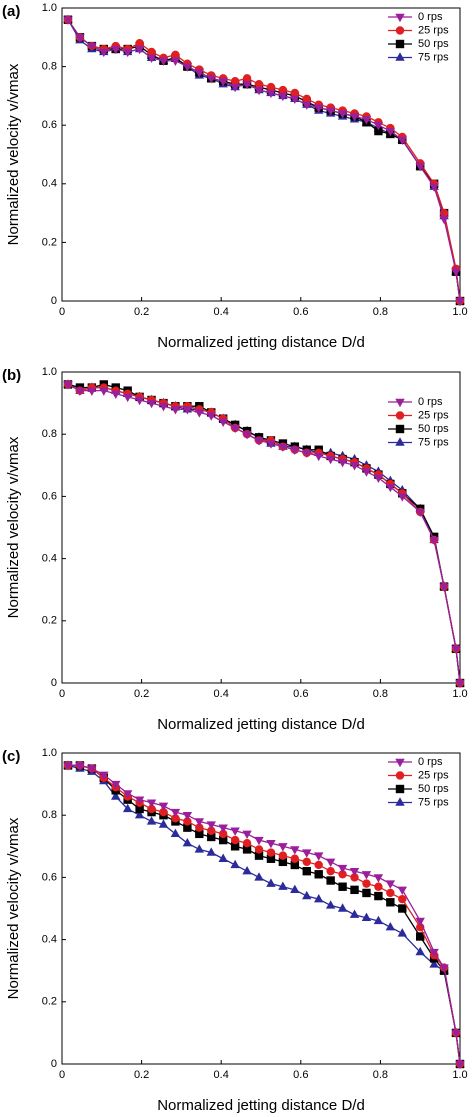 The width and height of the screenshot is (474, 1117). I want to click on legend-label: 50 rps, so click(433, 789).